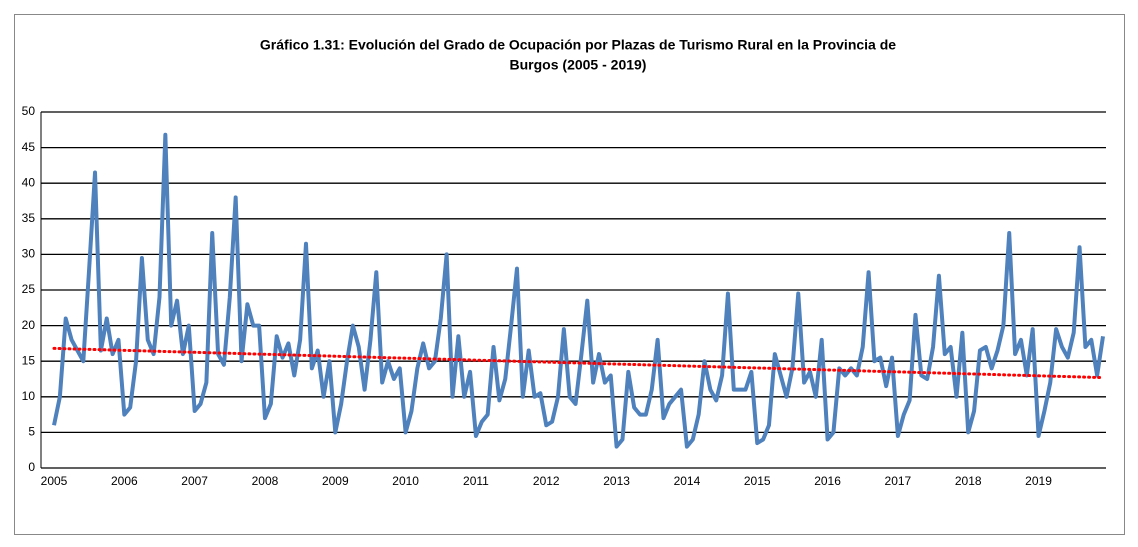 Image resolution: width=1138 pixels, height=547 pixels. Describe the element at coordinates (29, 111) in the screenshot. I see `y-tick-label: 50` at that location.